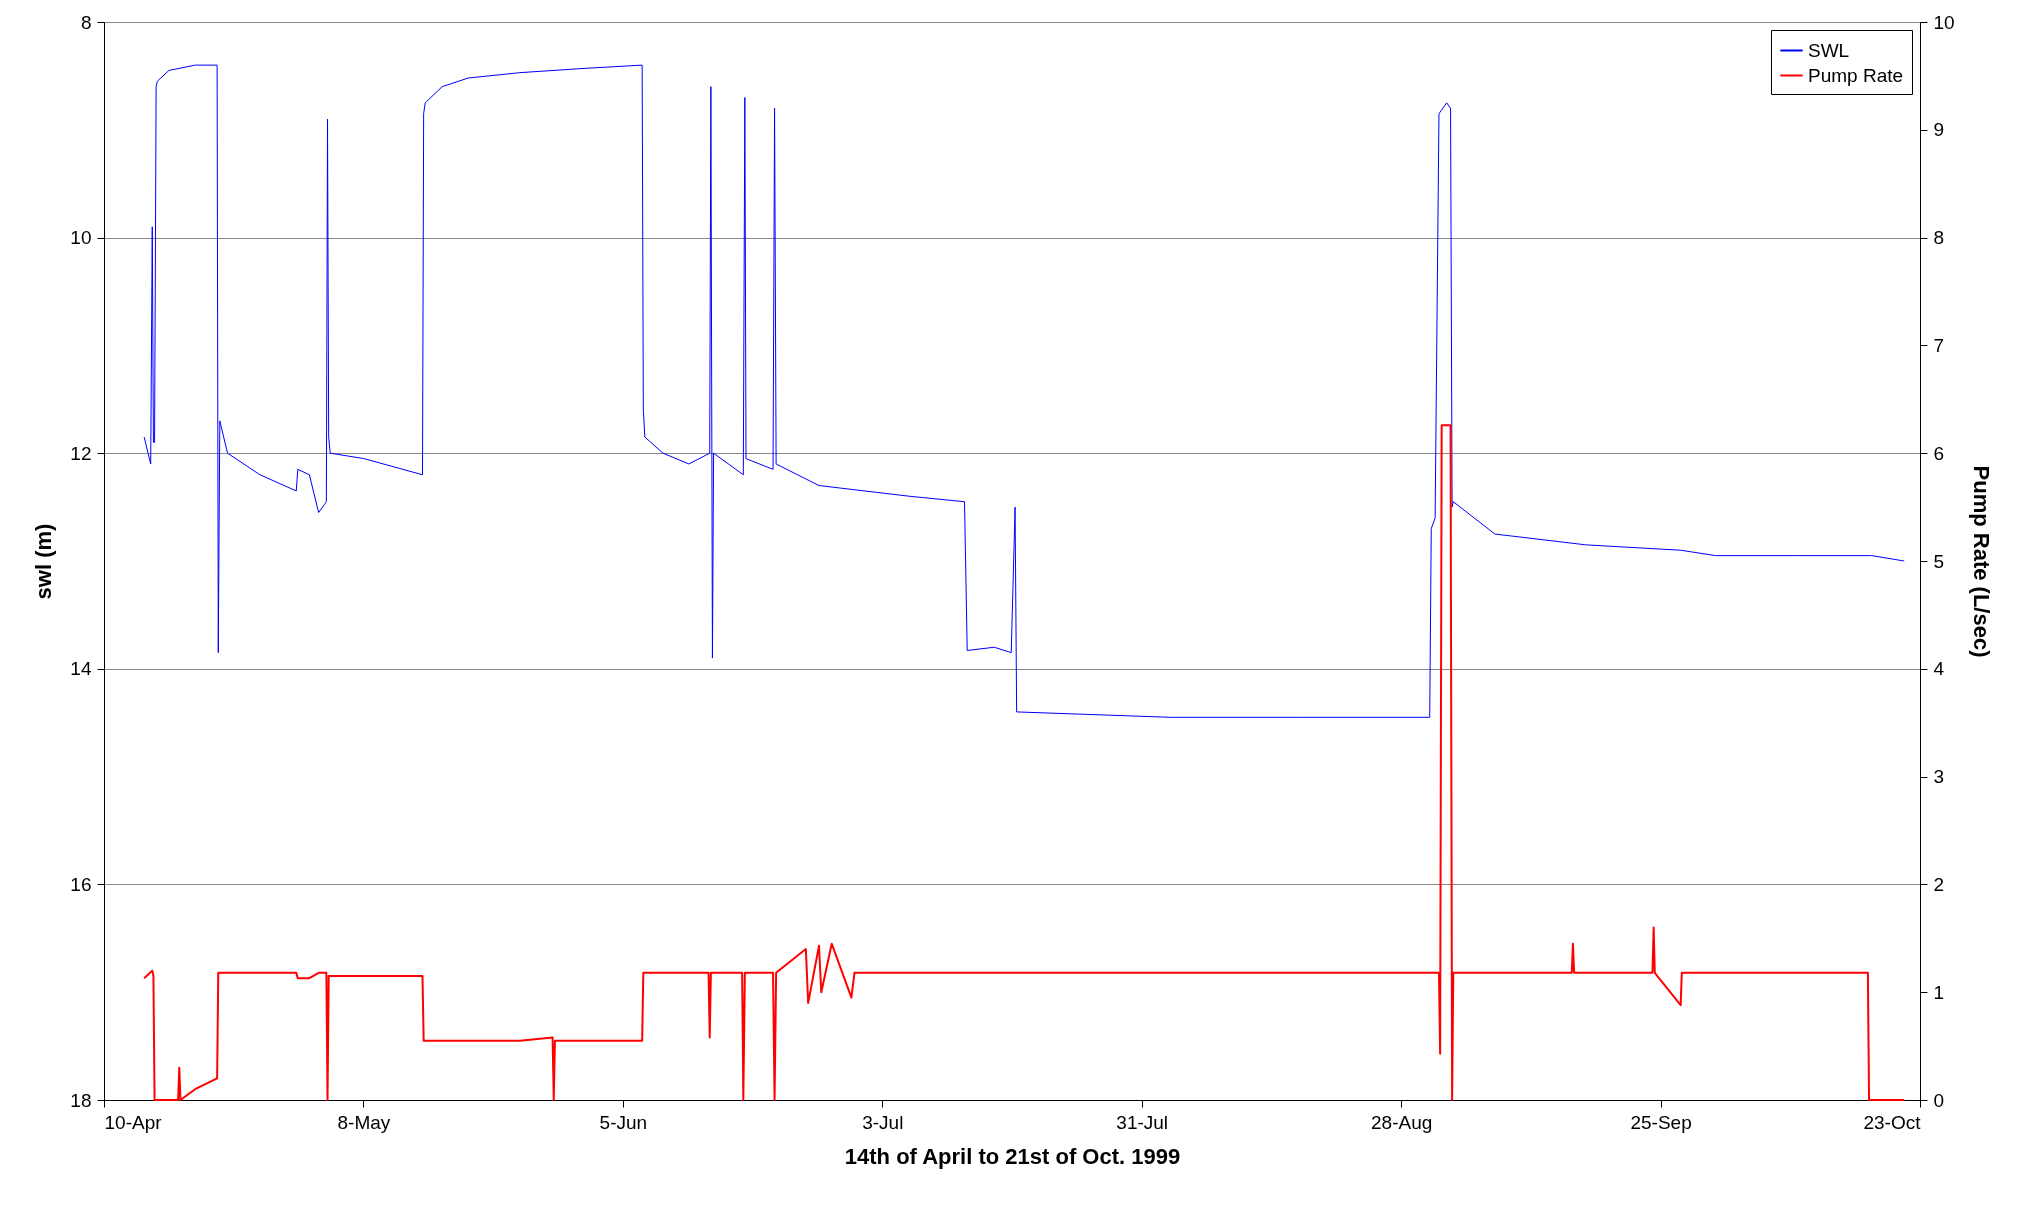  Describe the element at coordinates (81, 669) in the screenshot. I see `y-tick-label: 14` at that location.